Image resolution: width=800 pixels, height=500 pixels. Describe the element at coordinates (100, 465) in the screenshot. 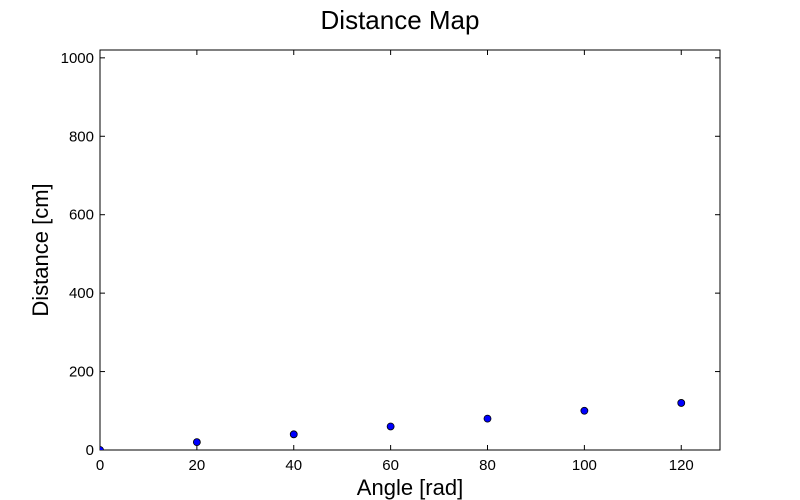

I see `x-tick-label: 0` at that location.